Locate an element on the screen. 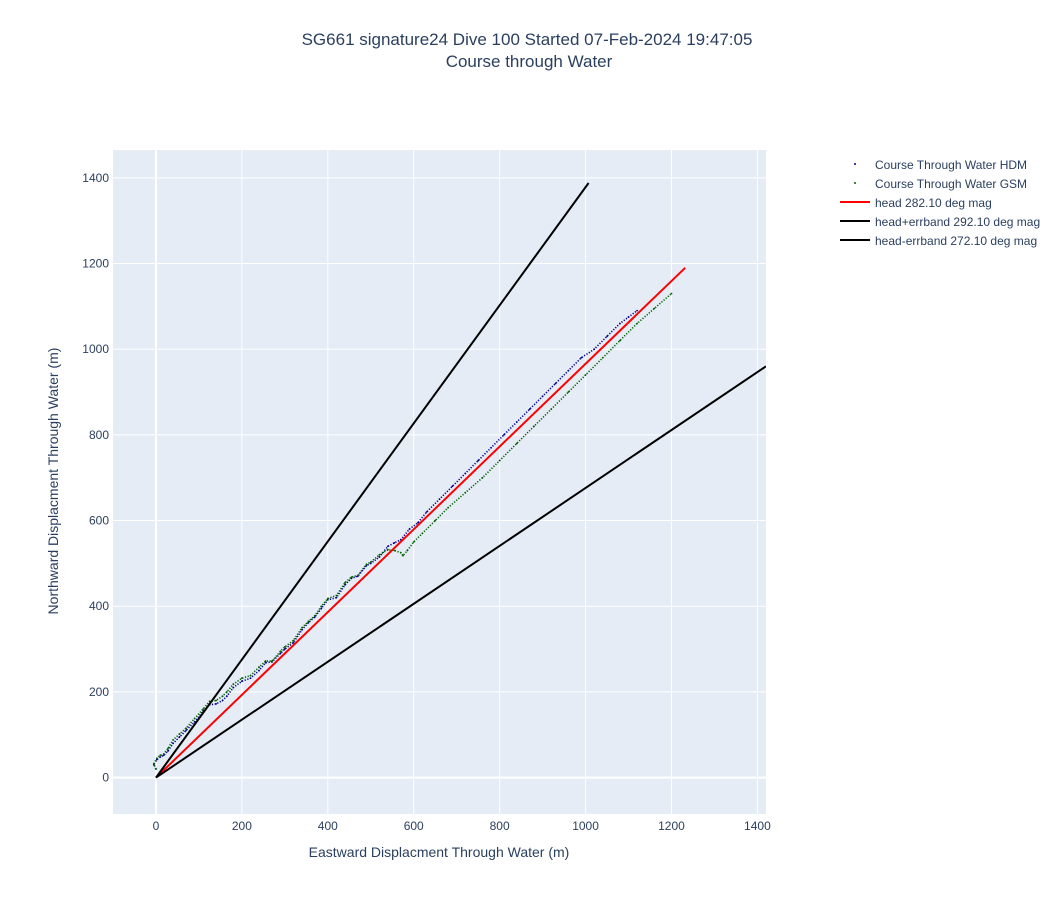  x-tick-label: 600 is located at coordinates (414, 826).